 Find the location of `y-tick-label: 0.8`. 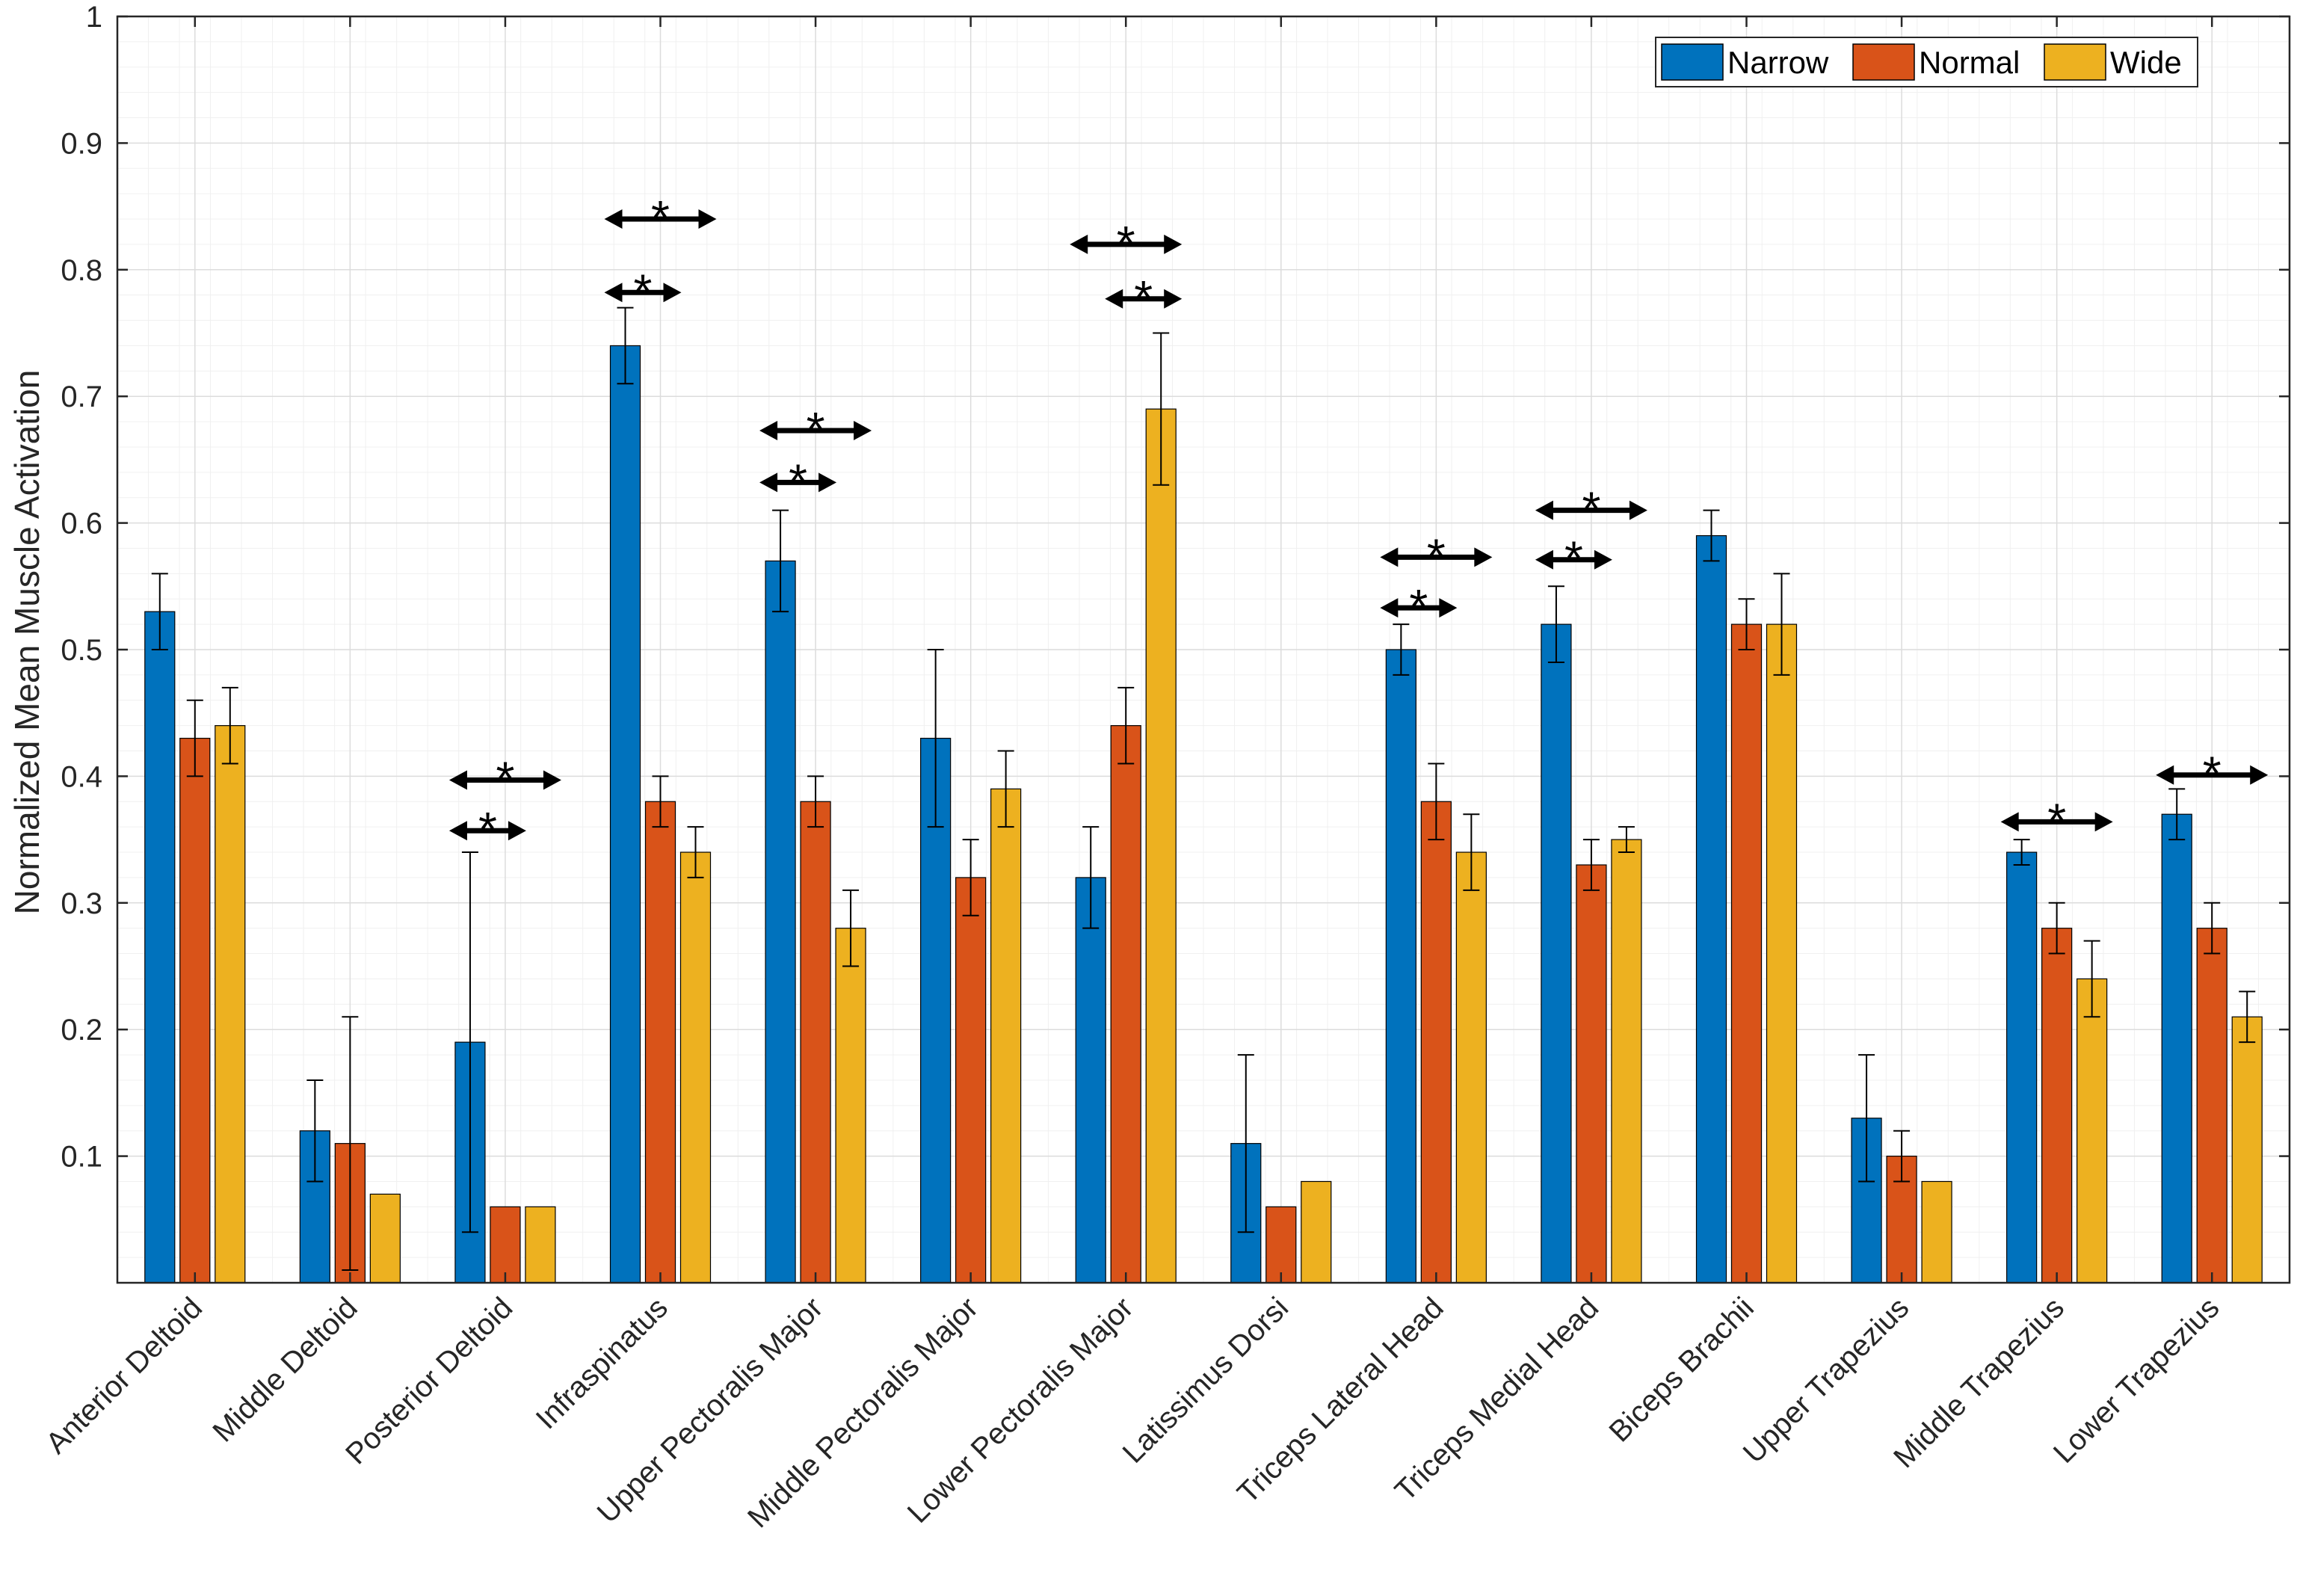

y-tick-label: 0.8 is located at coordinates (81, 271).